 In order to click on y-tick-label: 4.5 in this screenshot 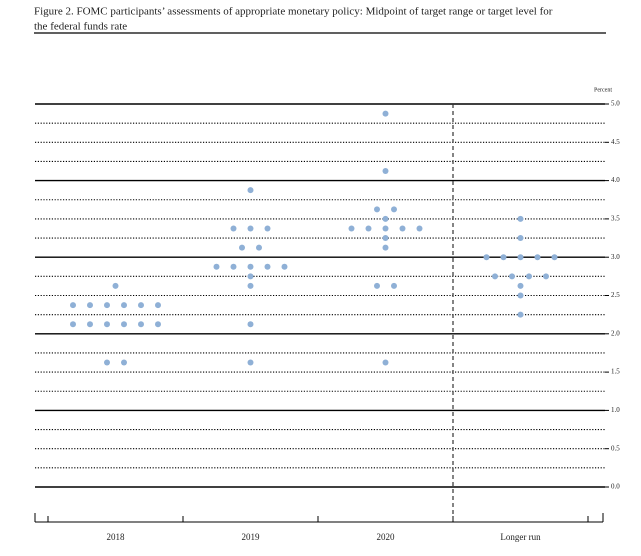, I will do `click(615, 142)`.